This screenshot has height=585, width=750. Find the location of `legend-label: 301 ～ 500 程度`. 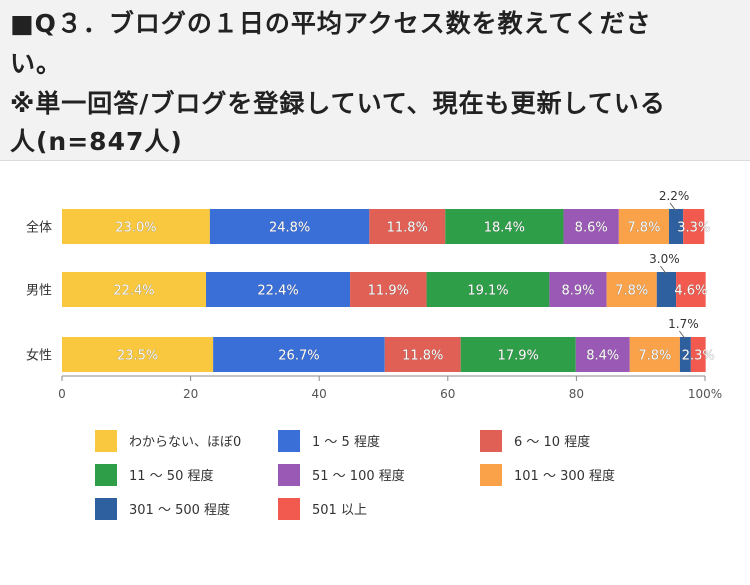

legend-label: 301 ～ 500 程度 is located at coordinates (179, 510).